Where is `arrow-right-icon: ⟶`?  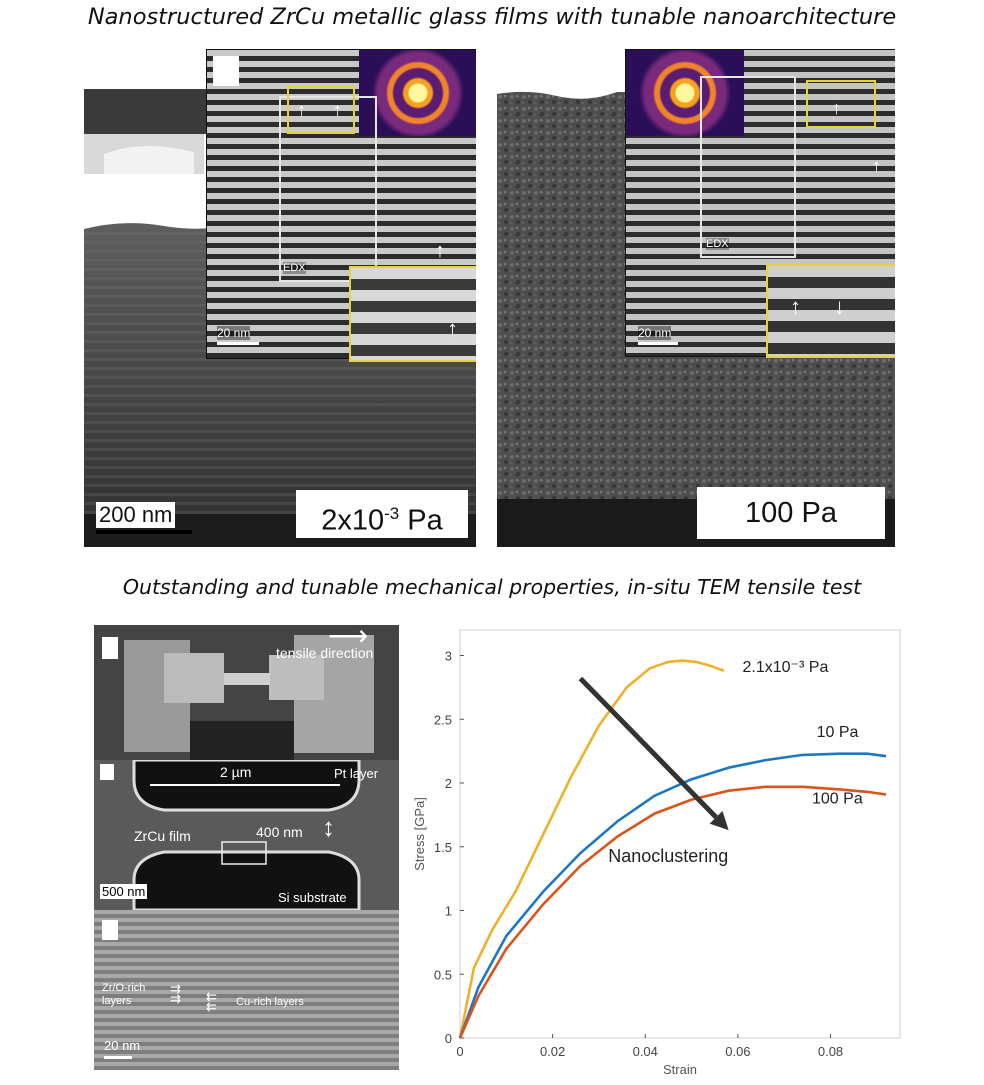 arrow-right-icon: ⟶ is located at coordinates (348, 638).